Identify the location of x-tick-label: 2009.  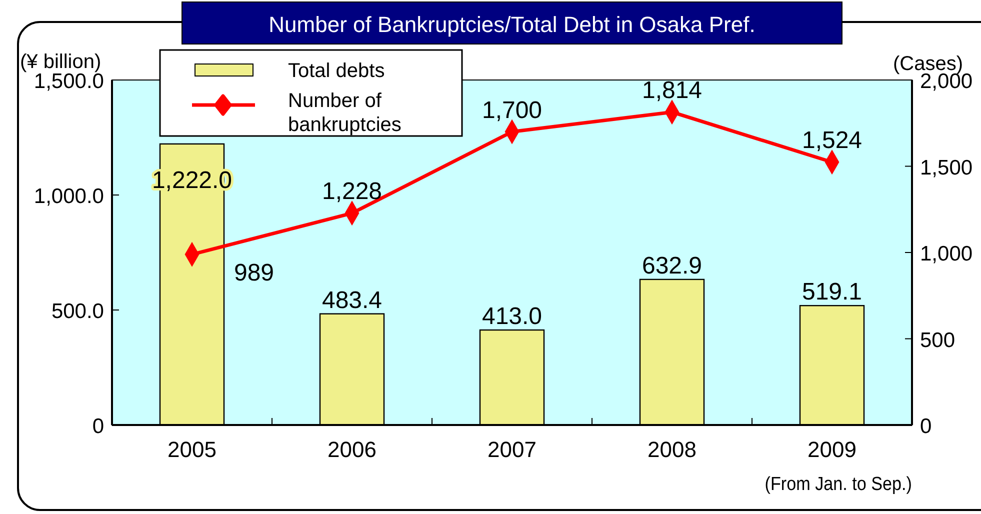
(832, 449).